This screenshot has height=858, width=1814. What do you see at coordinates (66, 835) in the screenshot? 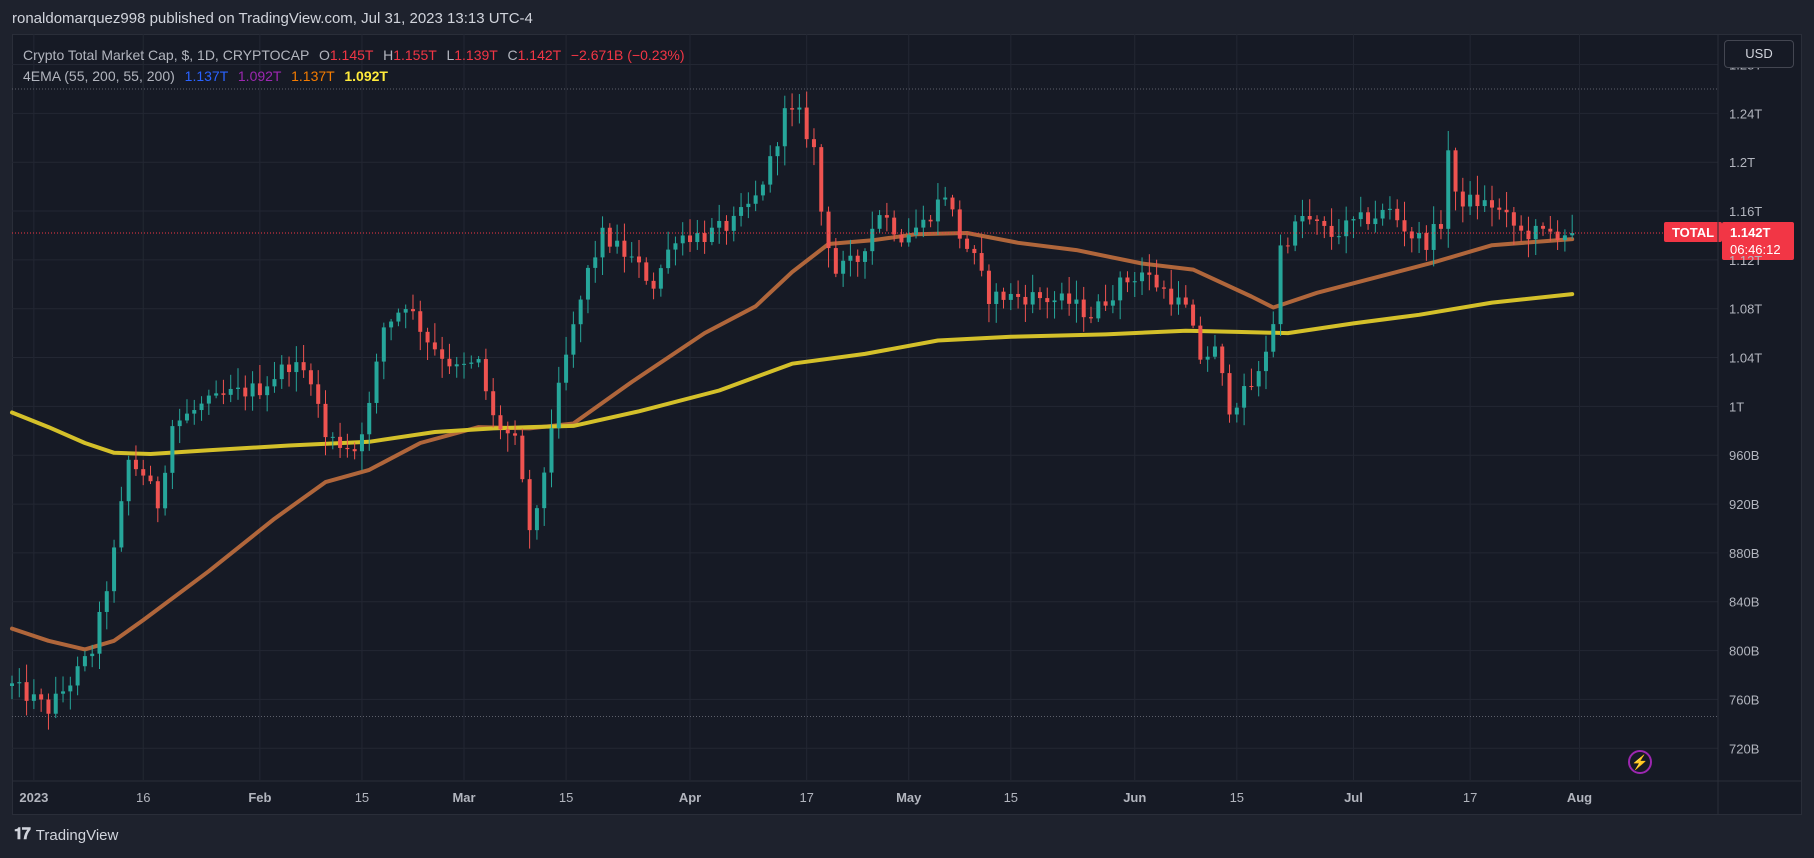
I see `tradingview-brand: 𝟏𝟕 TradingView` at bounding box center [66, 835].